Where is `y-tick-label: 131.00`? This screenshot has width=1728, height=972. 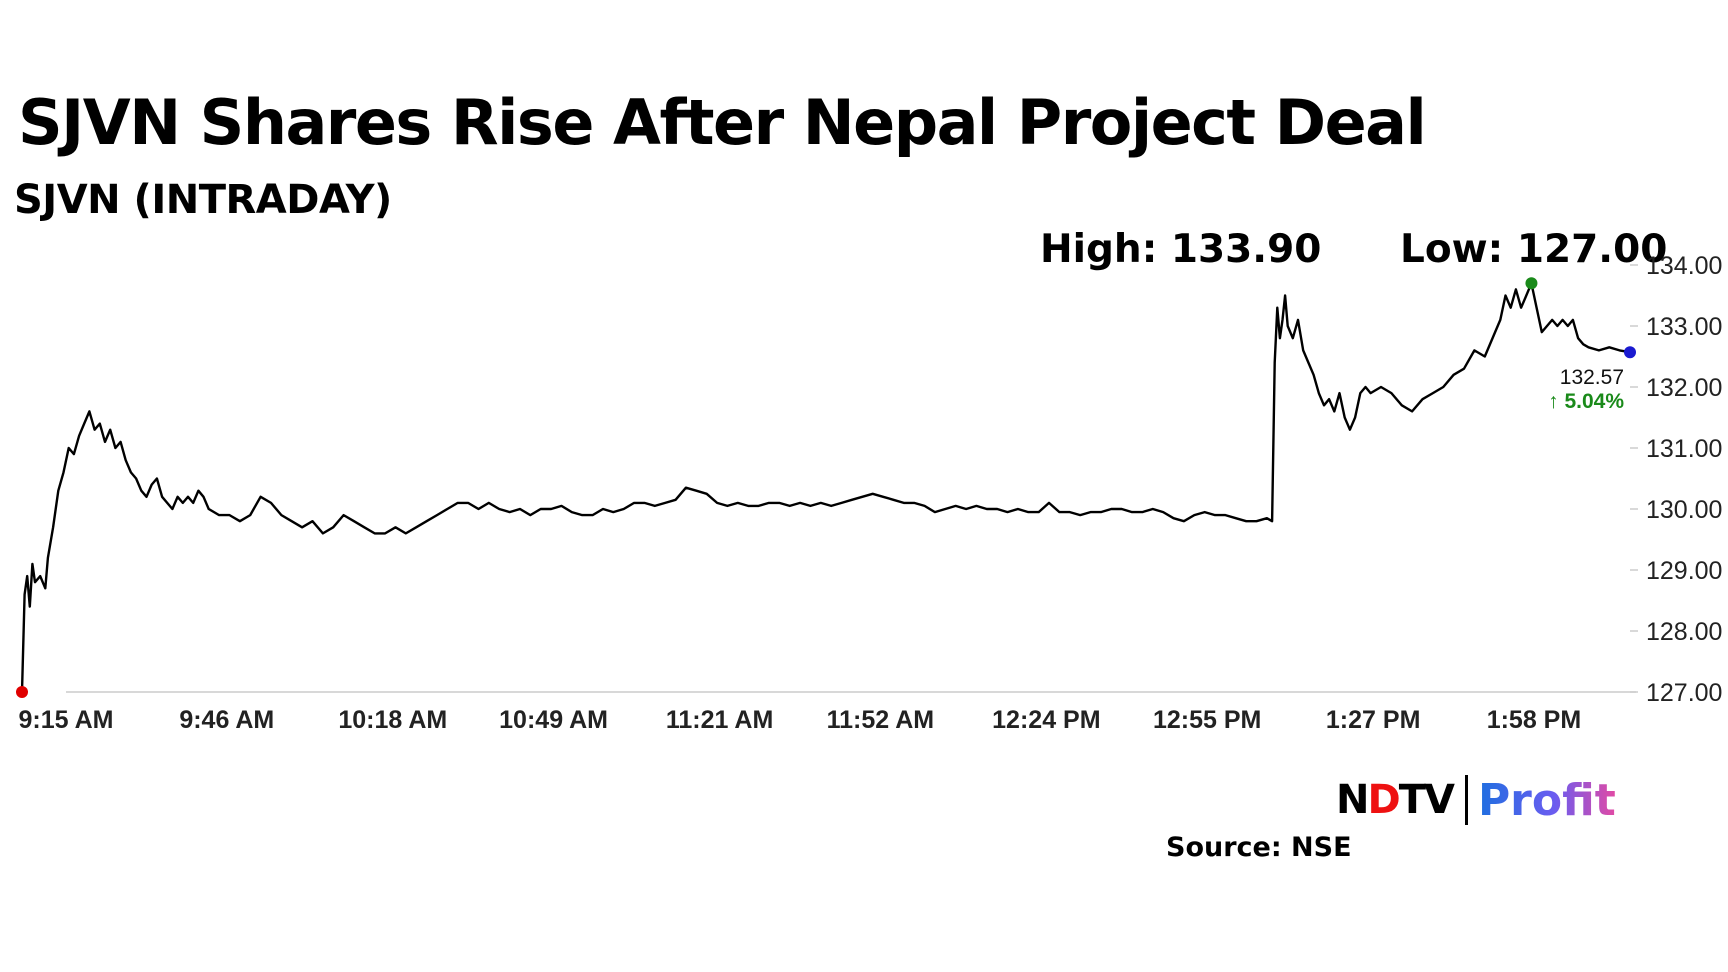
y-tick-label: 131.00 is located at coordinates (1684, 449).